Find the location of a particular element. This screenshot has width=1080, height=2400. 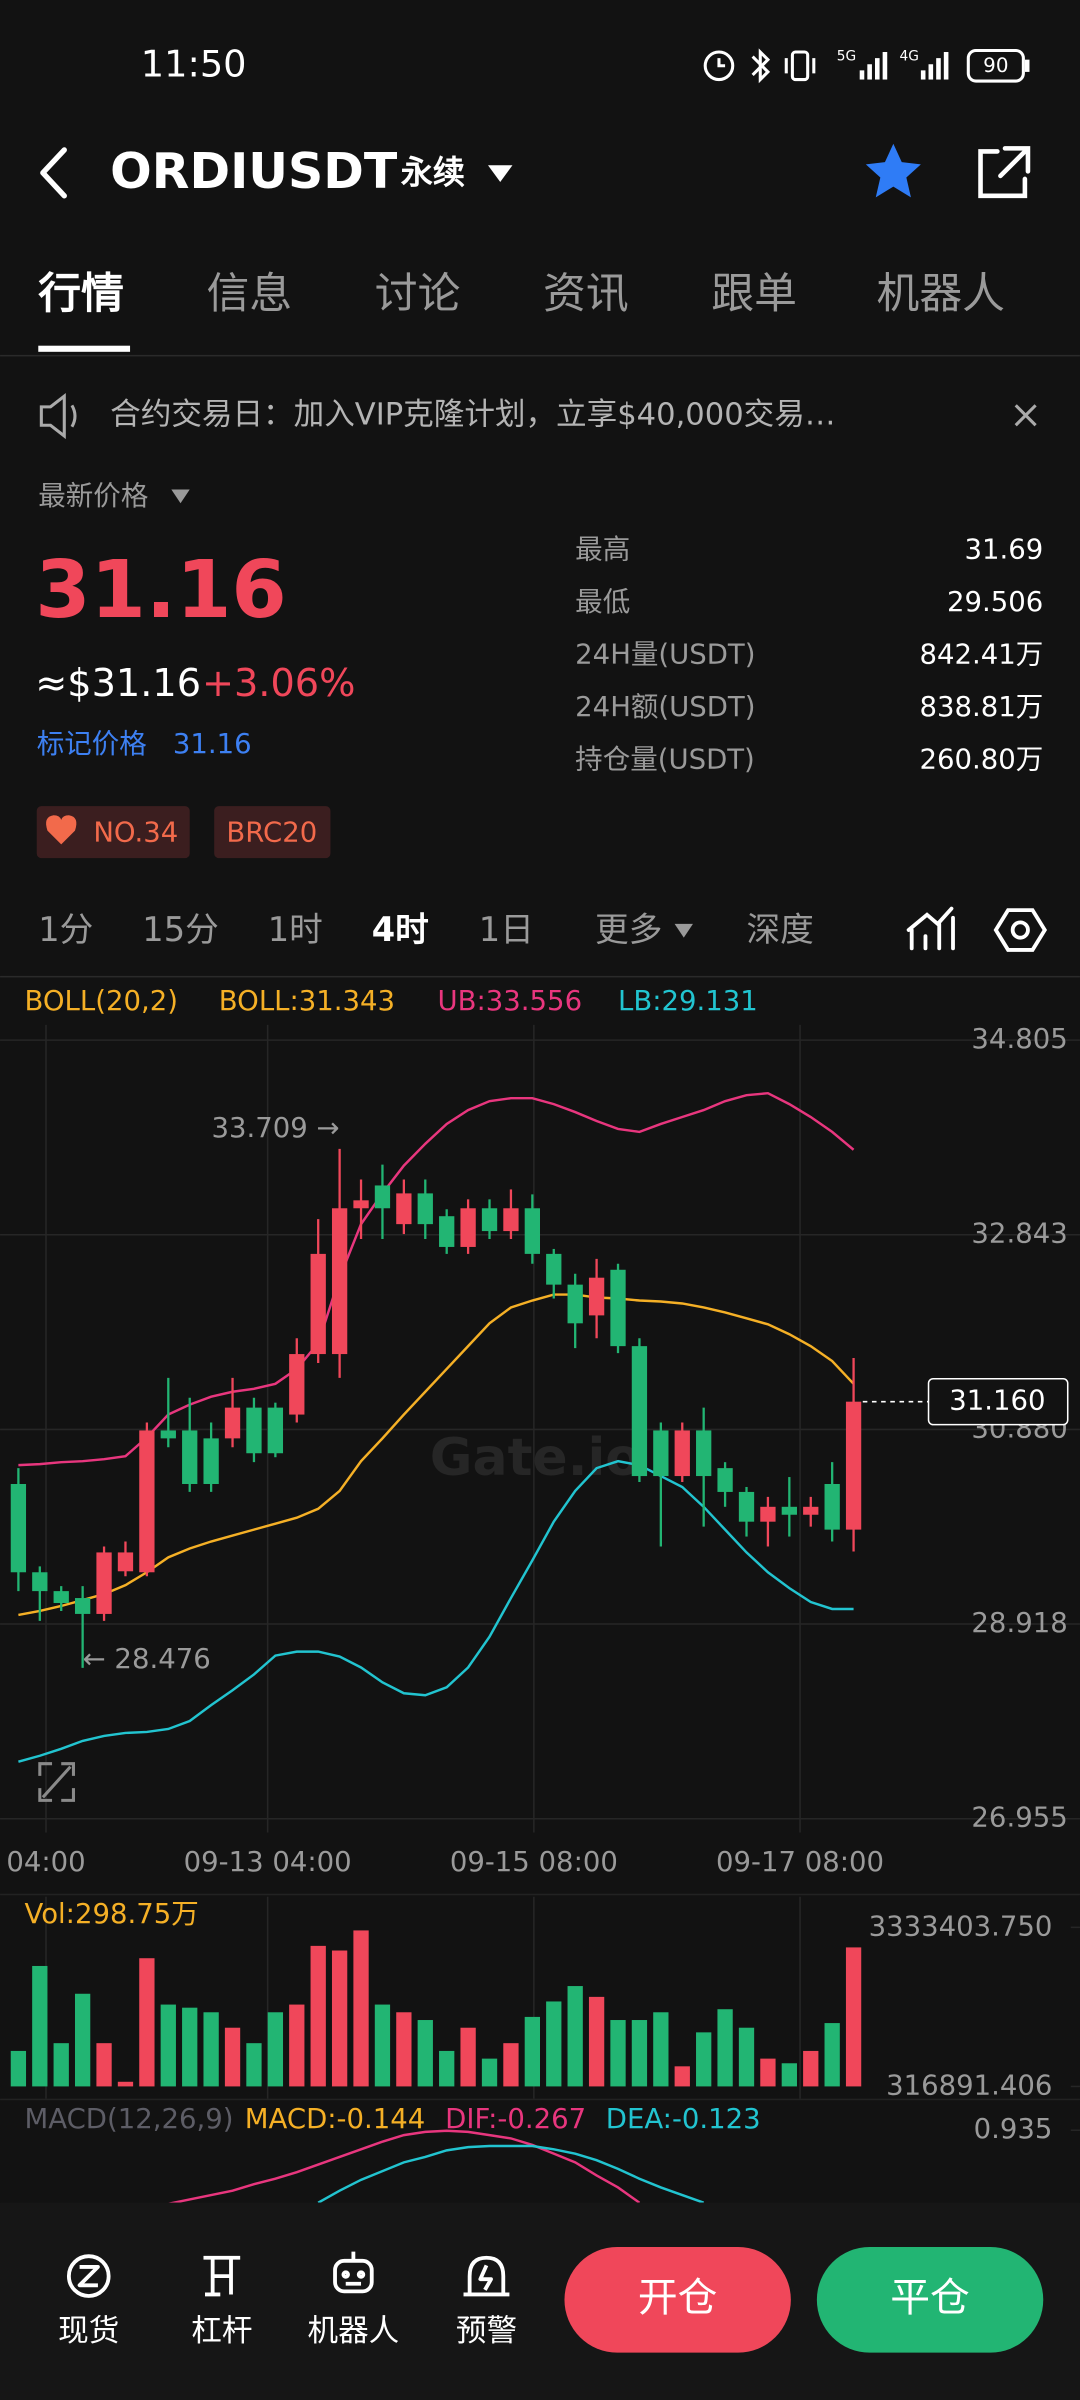

macd-legend: DIF:-0.267 is located at coordinates (515, 2119).